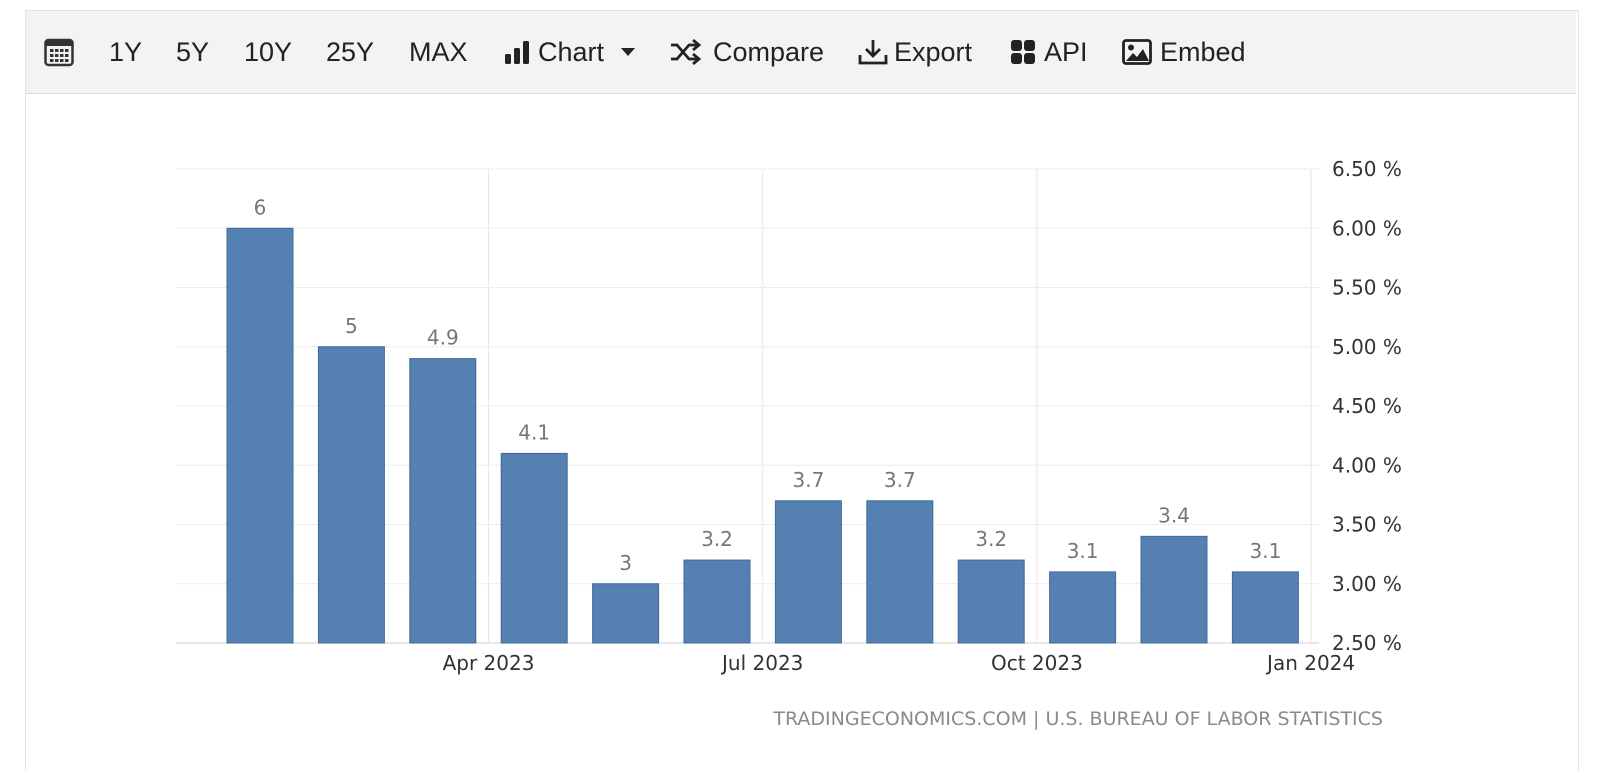  What do you see at coordinates (534, 432) in the screenshot?
I see `data-label: 4.1` at bounding box center [534, 432].